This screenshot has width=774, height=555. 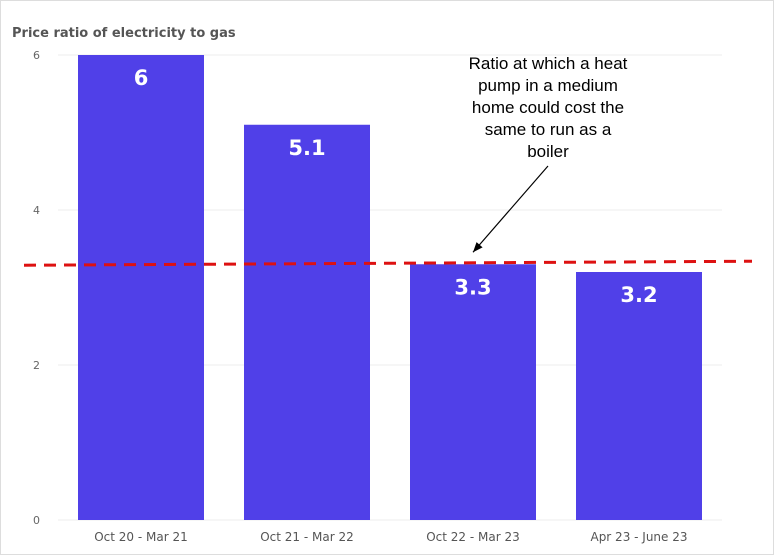 I want to click on reference-line, so click(x=388, y=263).